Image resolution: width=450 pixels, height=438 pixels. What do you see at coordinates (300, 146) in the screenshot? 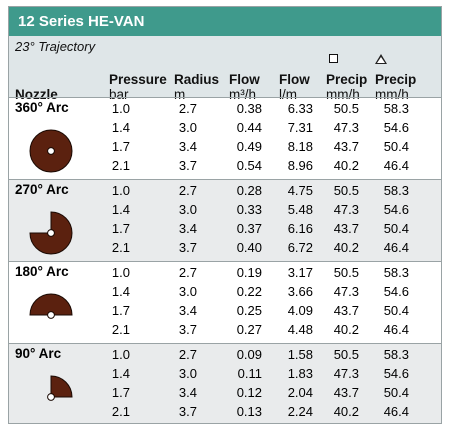
I see `cell-flow-lm: 8.18` at bounding box center [300, 146].